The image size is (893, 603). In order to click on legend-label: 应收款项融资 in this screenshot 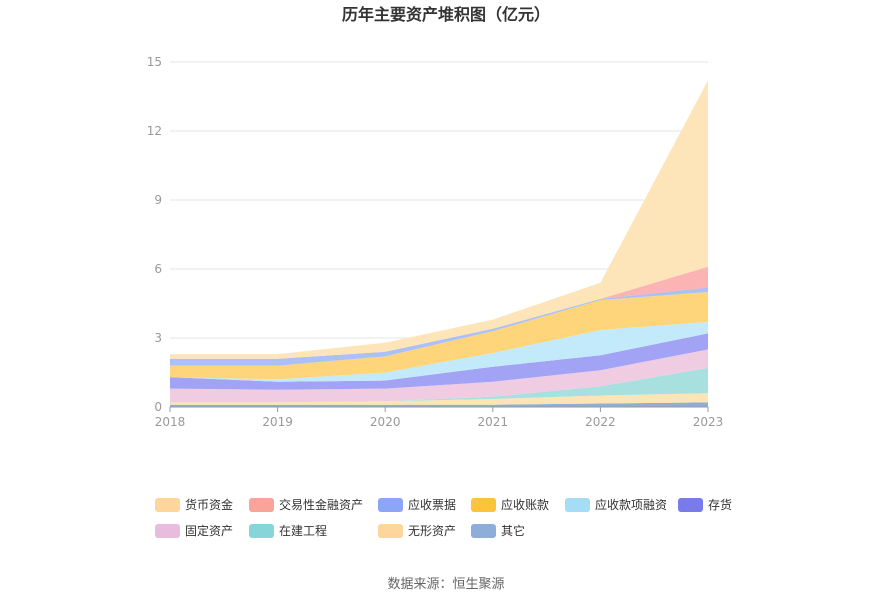, I will do `click(631, 504)`.